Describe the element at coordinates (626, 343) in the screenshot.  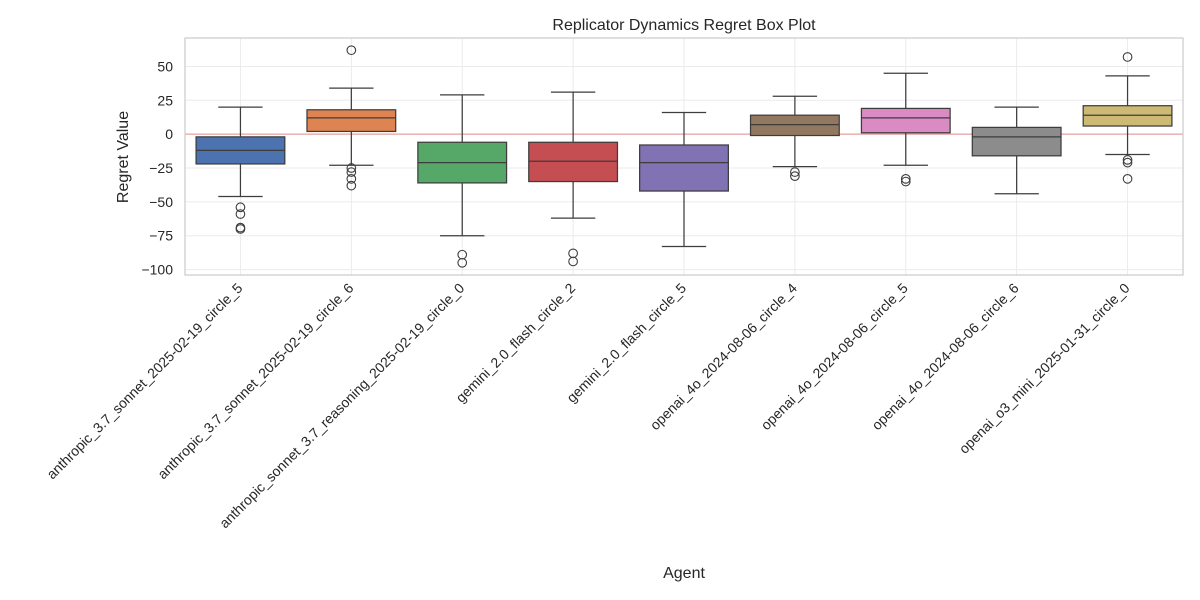
I see `x-tick-label: gemini_2.0_flash_circle_5` at that location.